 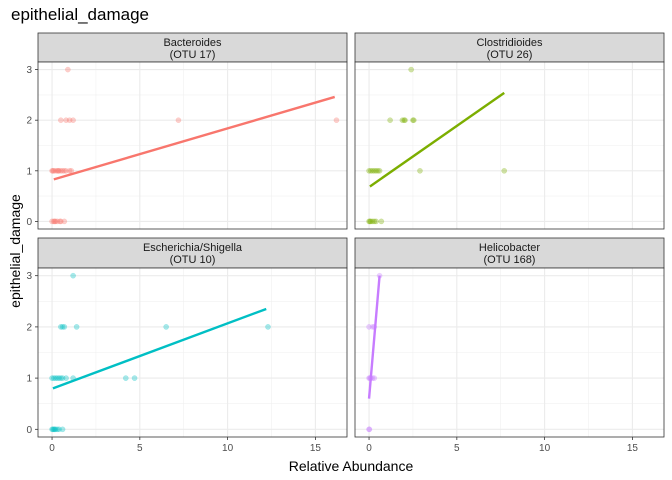 What do you see at coordinates (80, 14) in the screenshot?
I see `chart-title: epithelial_damage` at bounding box center [80, 14].